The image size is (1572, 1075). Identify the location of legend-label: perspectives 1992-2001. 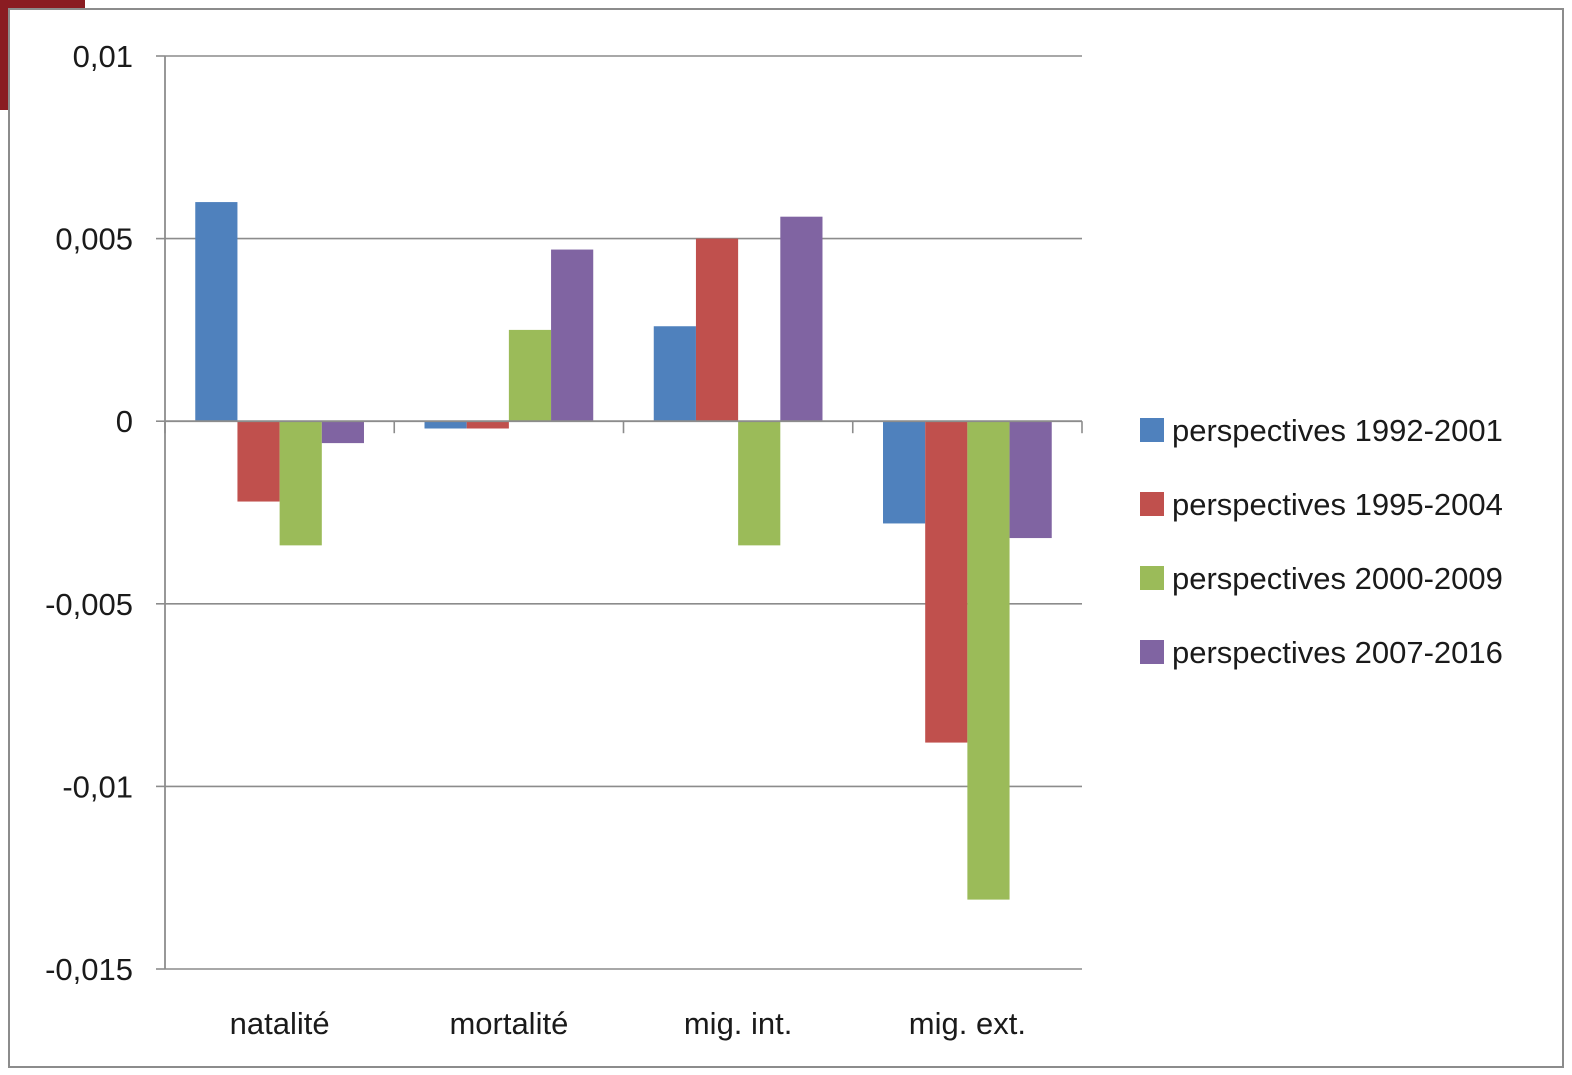
(1337, 430).